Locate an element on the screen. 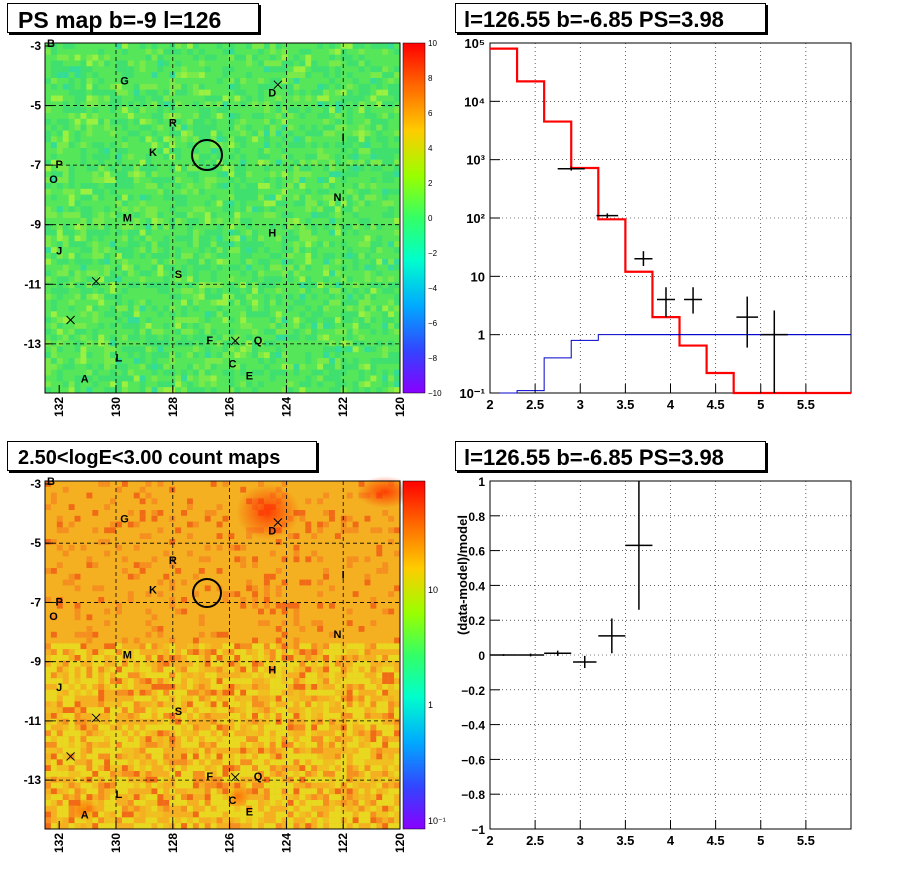  source-label: E is located at coordinates (249, 377).